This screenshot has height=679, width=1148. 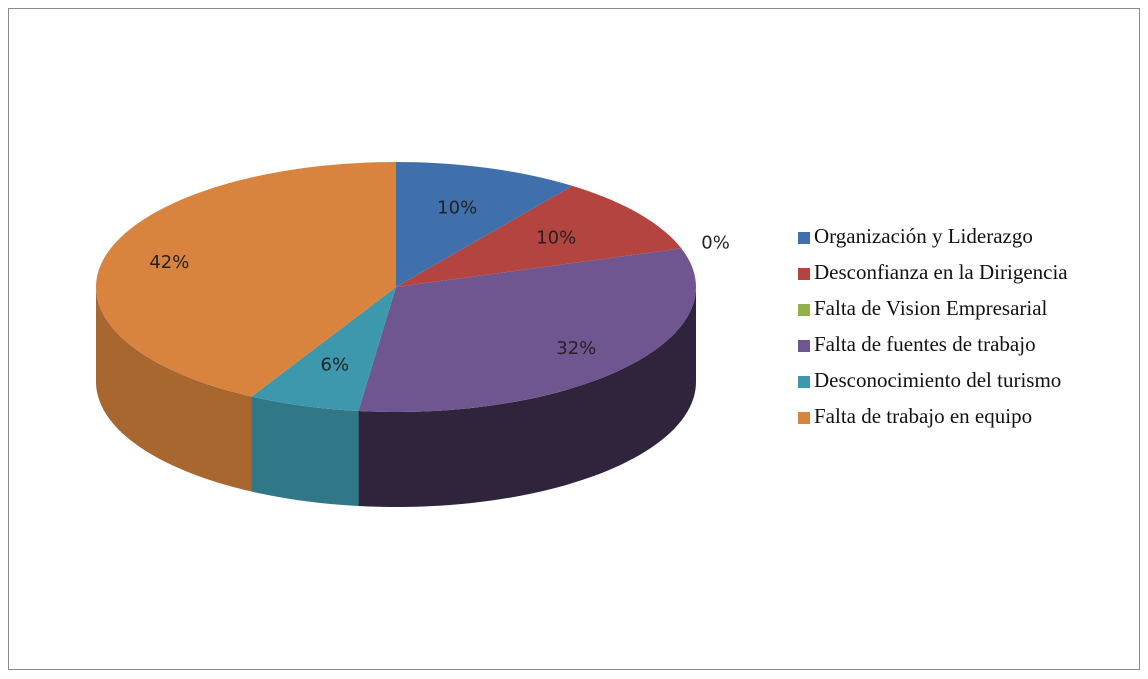 I want to click on data-label: 0%, so click(x=715, y=243).